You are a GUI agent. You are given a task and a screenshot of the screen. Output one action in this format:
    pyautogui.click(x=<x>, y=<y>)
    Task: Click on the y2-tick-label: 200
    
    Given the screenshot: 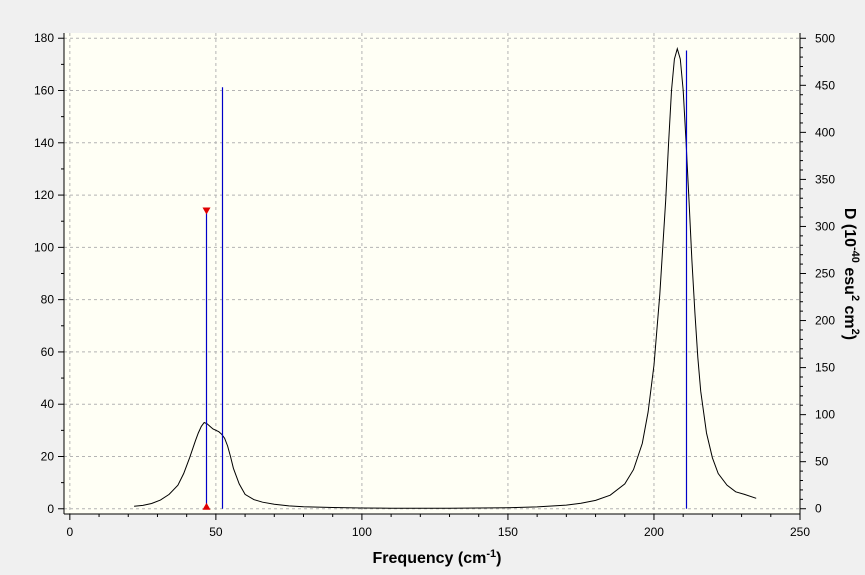 What is the action you would take?
    pyautogui.click(x=825, y=321)
    